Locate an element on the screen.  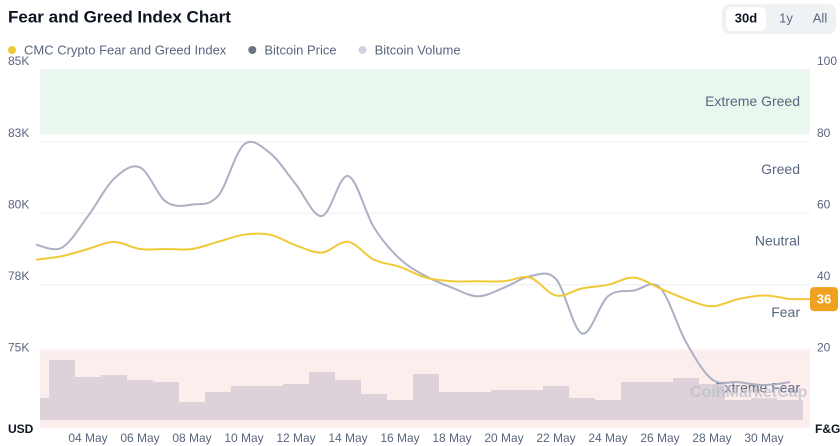
x-tick-label: 24 May is located at coordinates (607, 438).